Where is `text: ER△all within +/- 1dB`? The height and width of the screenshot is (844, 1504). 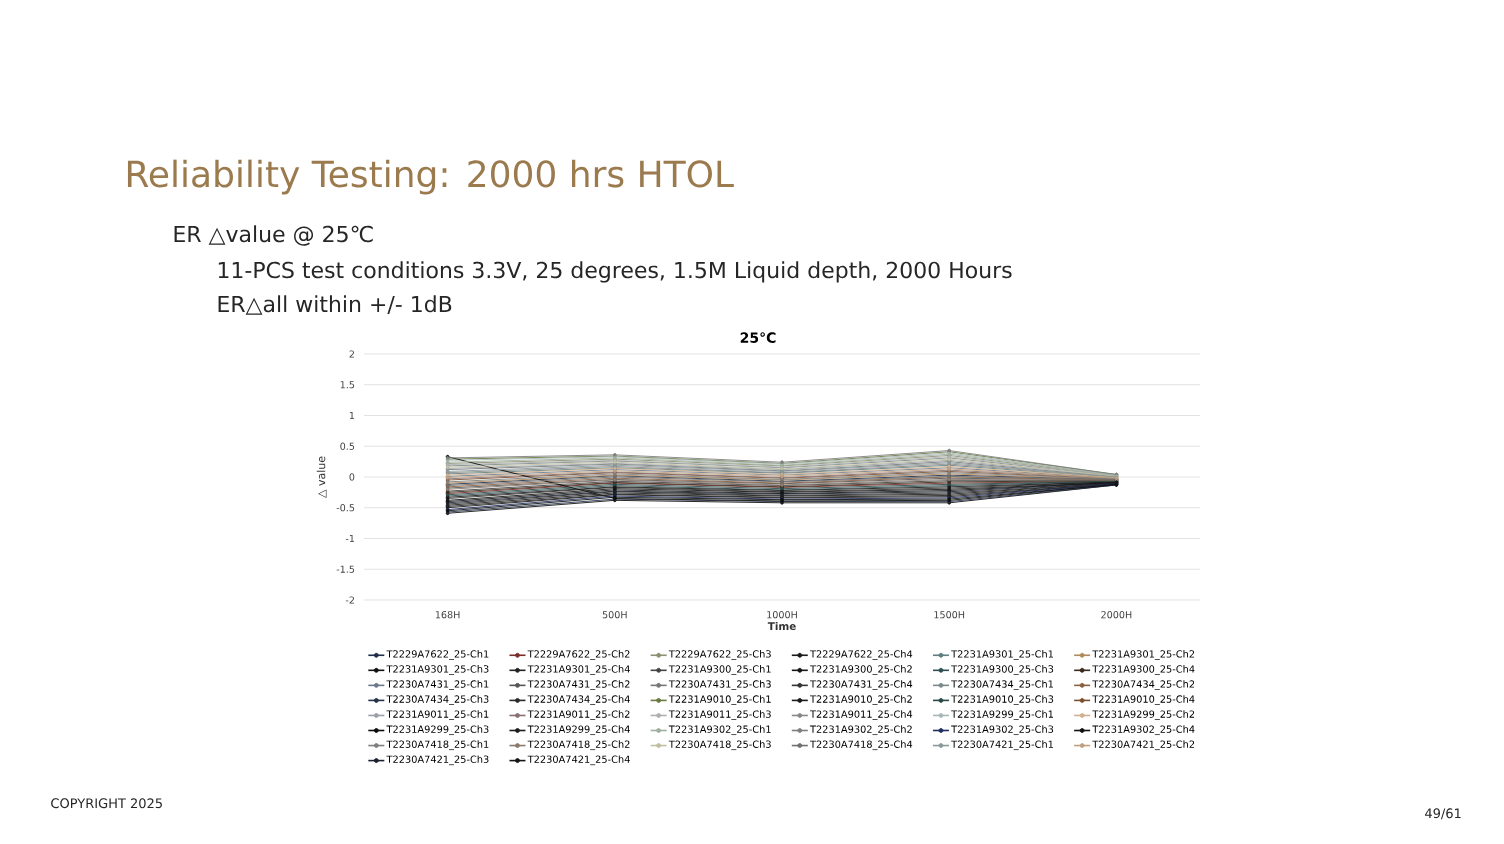
text: ER△all within +/- 1dB is located at coordinates (335, 305).